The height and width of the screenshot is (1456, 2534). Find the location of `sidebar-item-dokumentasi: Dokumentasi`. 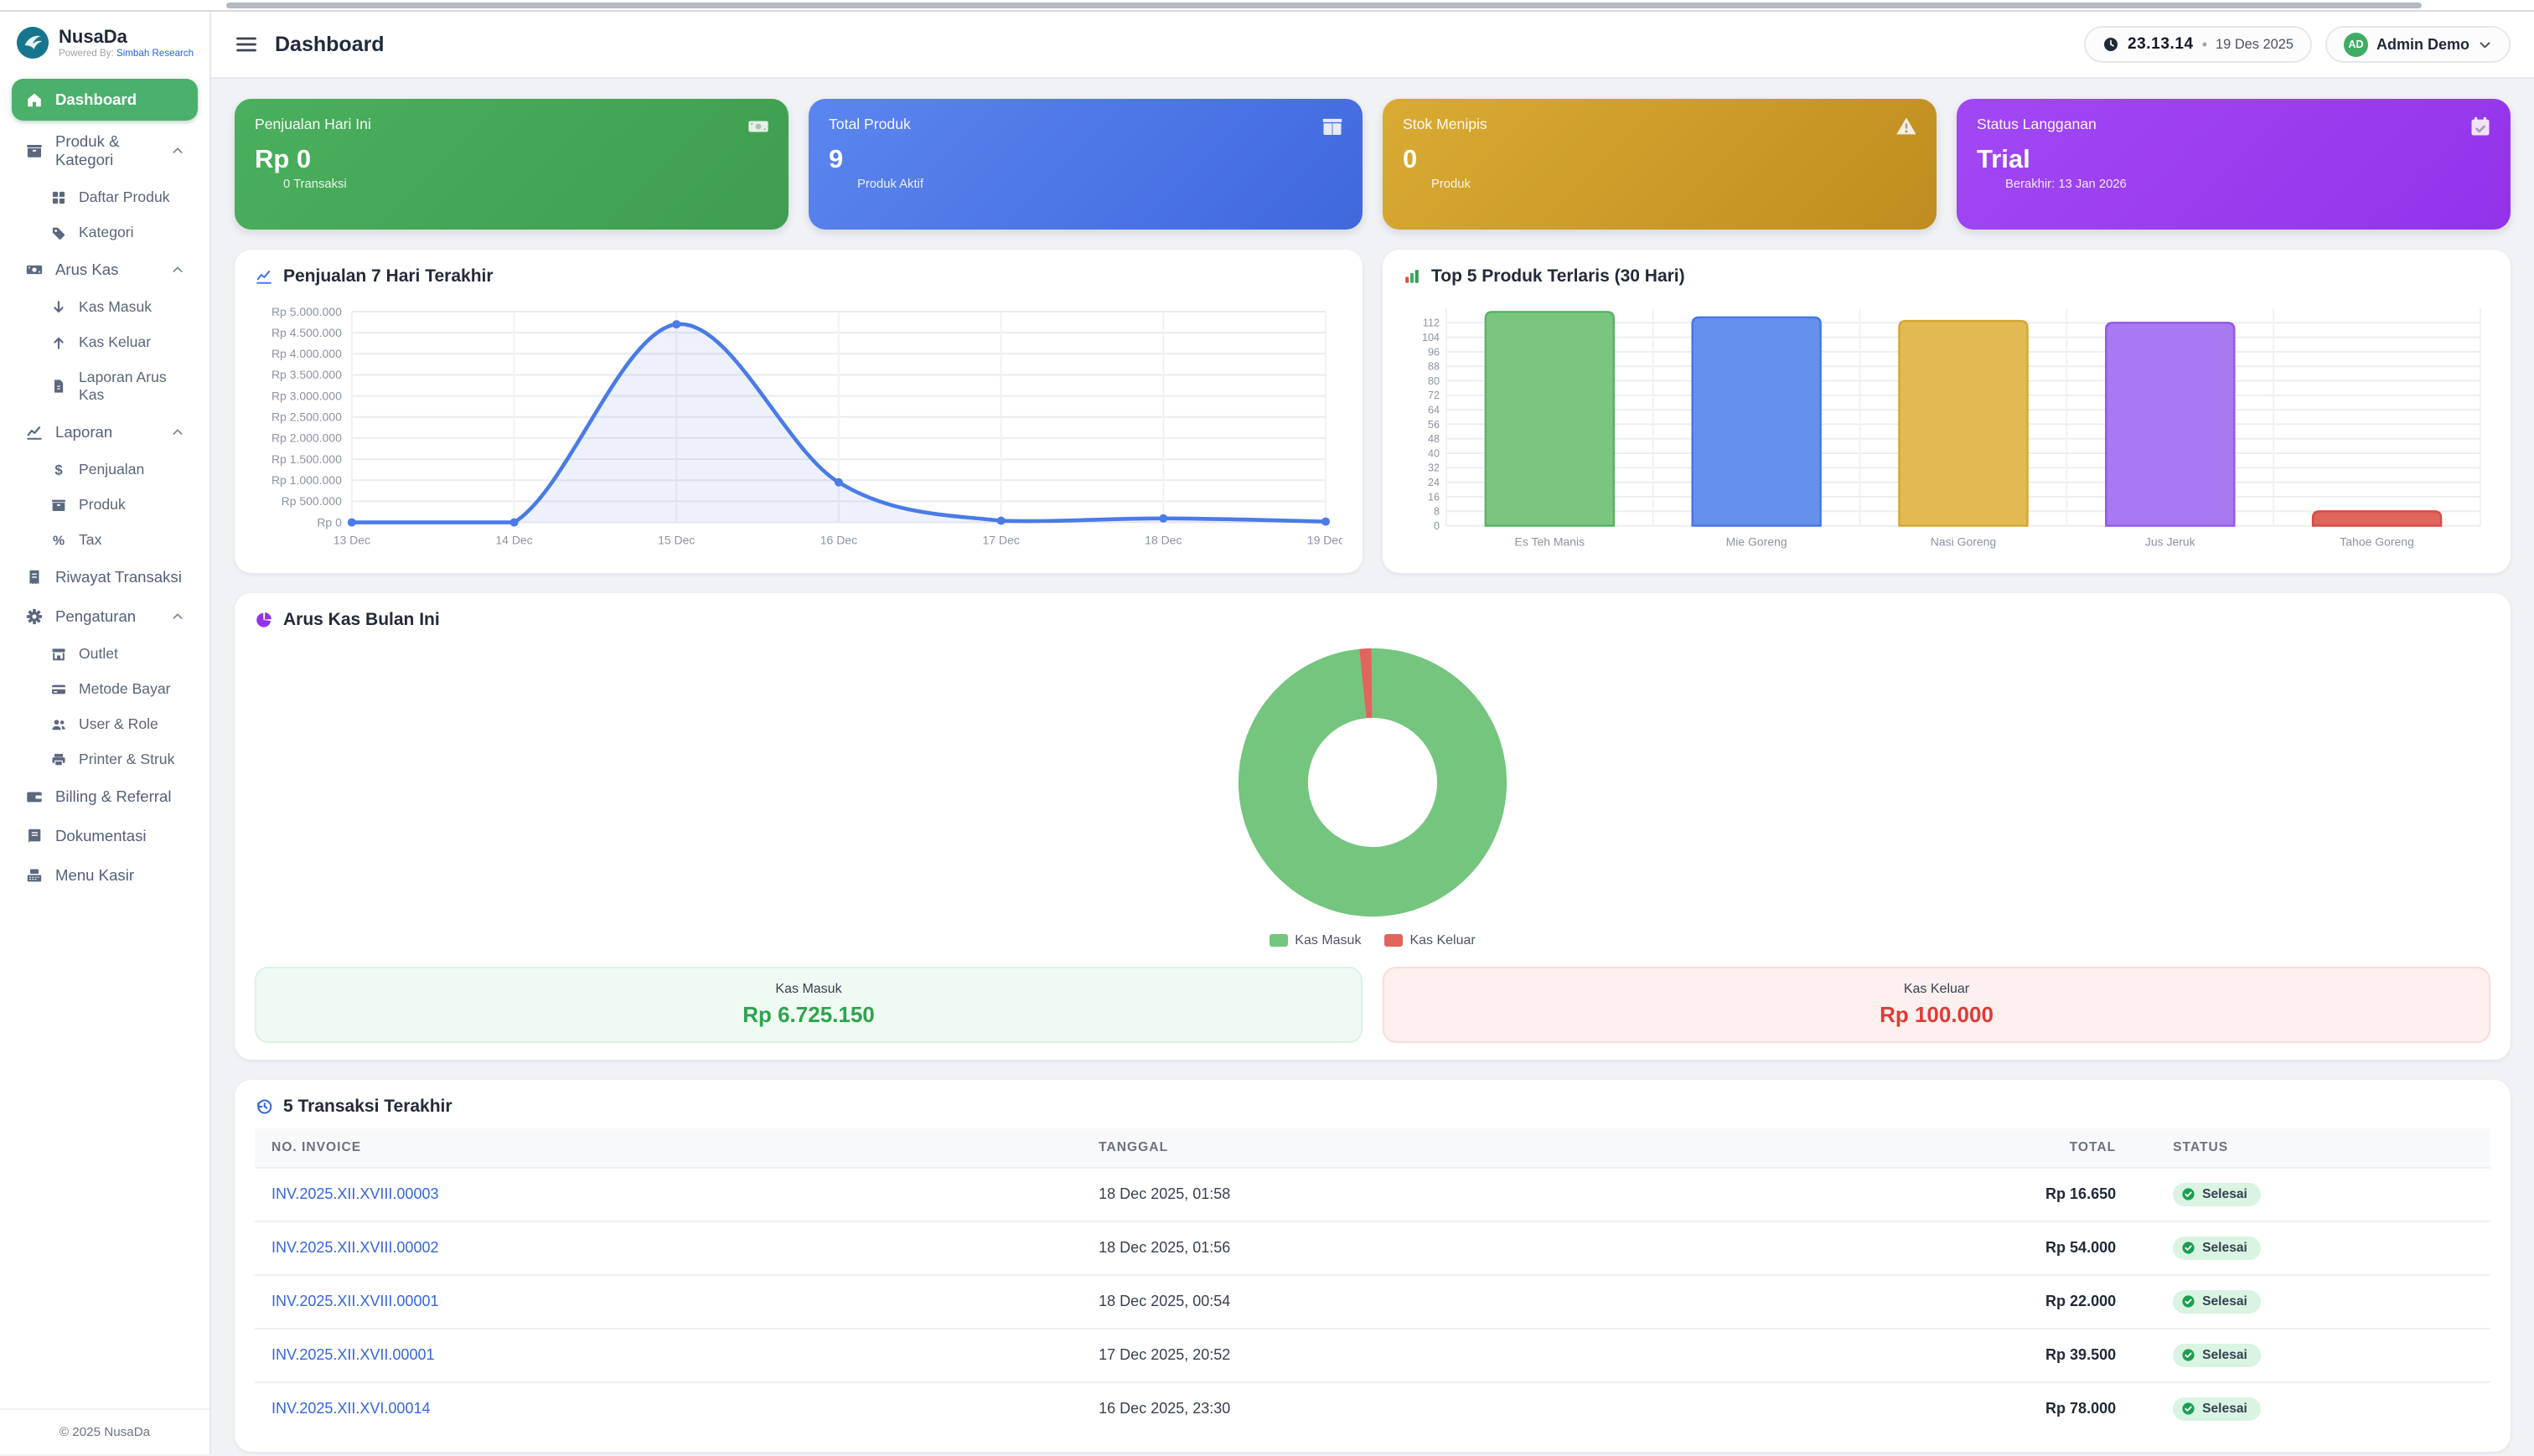

sidebar-item-dokumentasi: Dokumentasi is located at coordinates (105, 836).